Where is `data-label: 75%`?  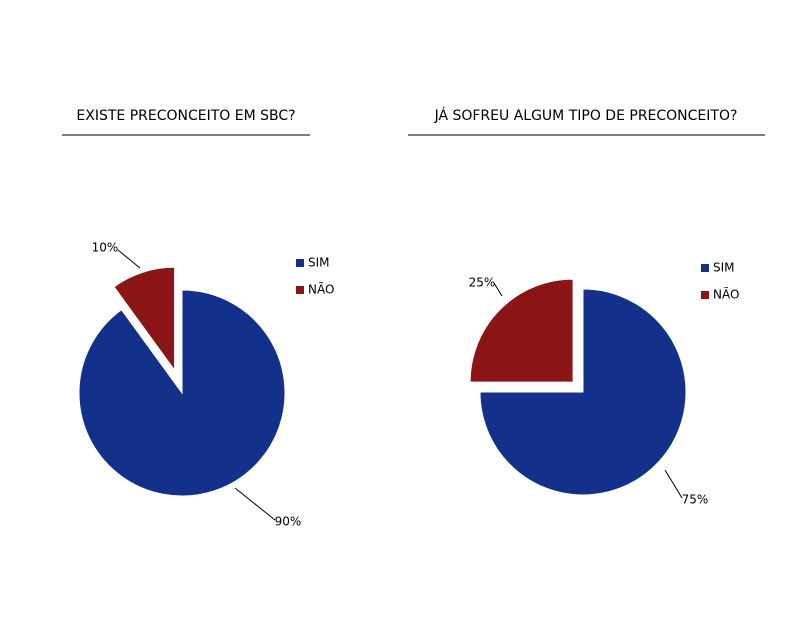 data-label: 75% is located at coordinates (695, 500).